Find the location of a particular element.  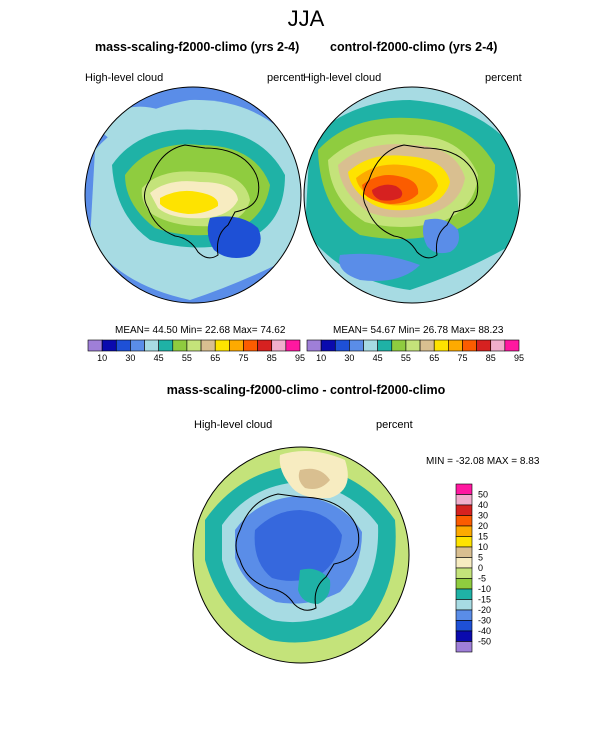

left-map-border is located at coordinates (193, 195).